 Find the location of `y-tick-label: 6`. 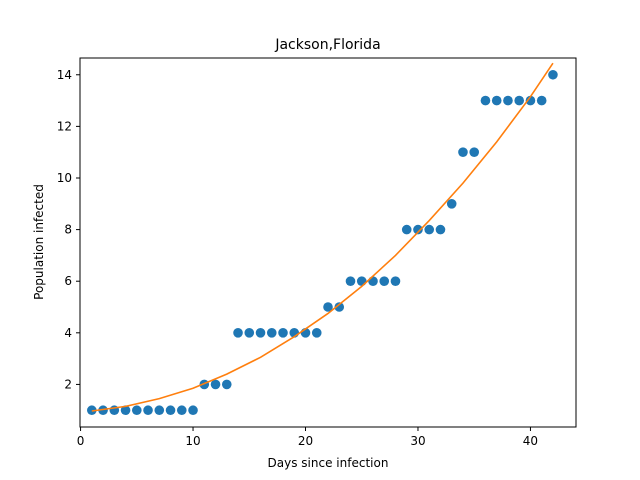

y-tick-label: 6 is located at coordinates (68, 281).